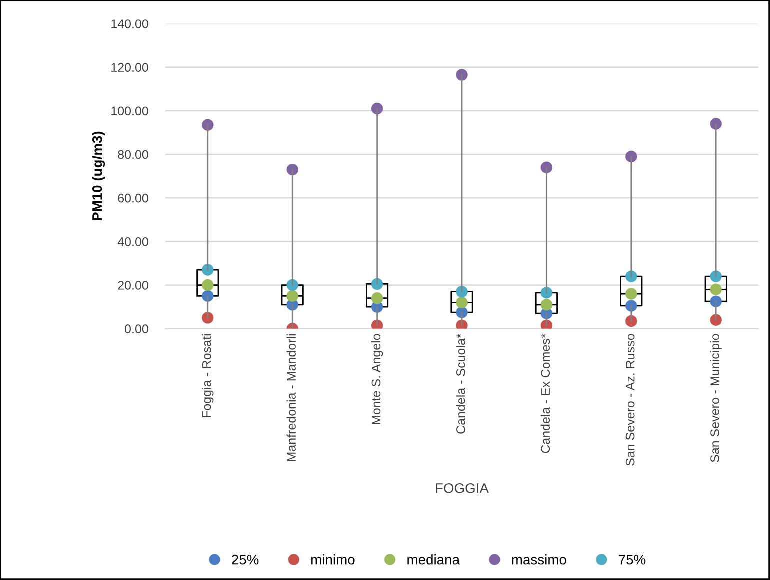 The width and height of the screenshot is (770, 580). I want to click on legend-label: mediana, so click(434, 559).